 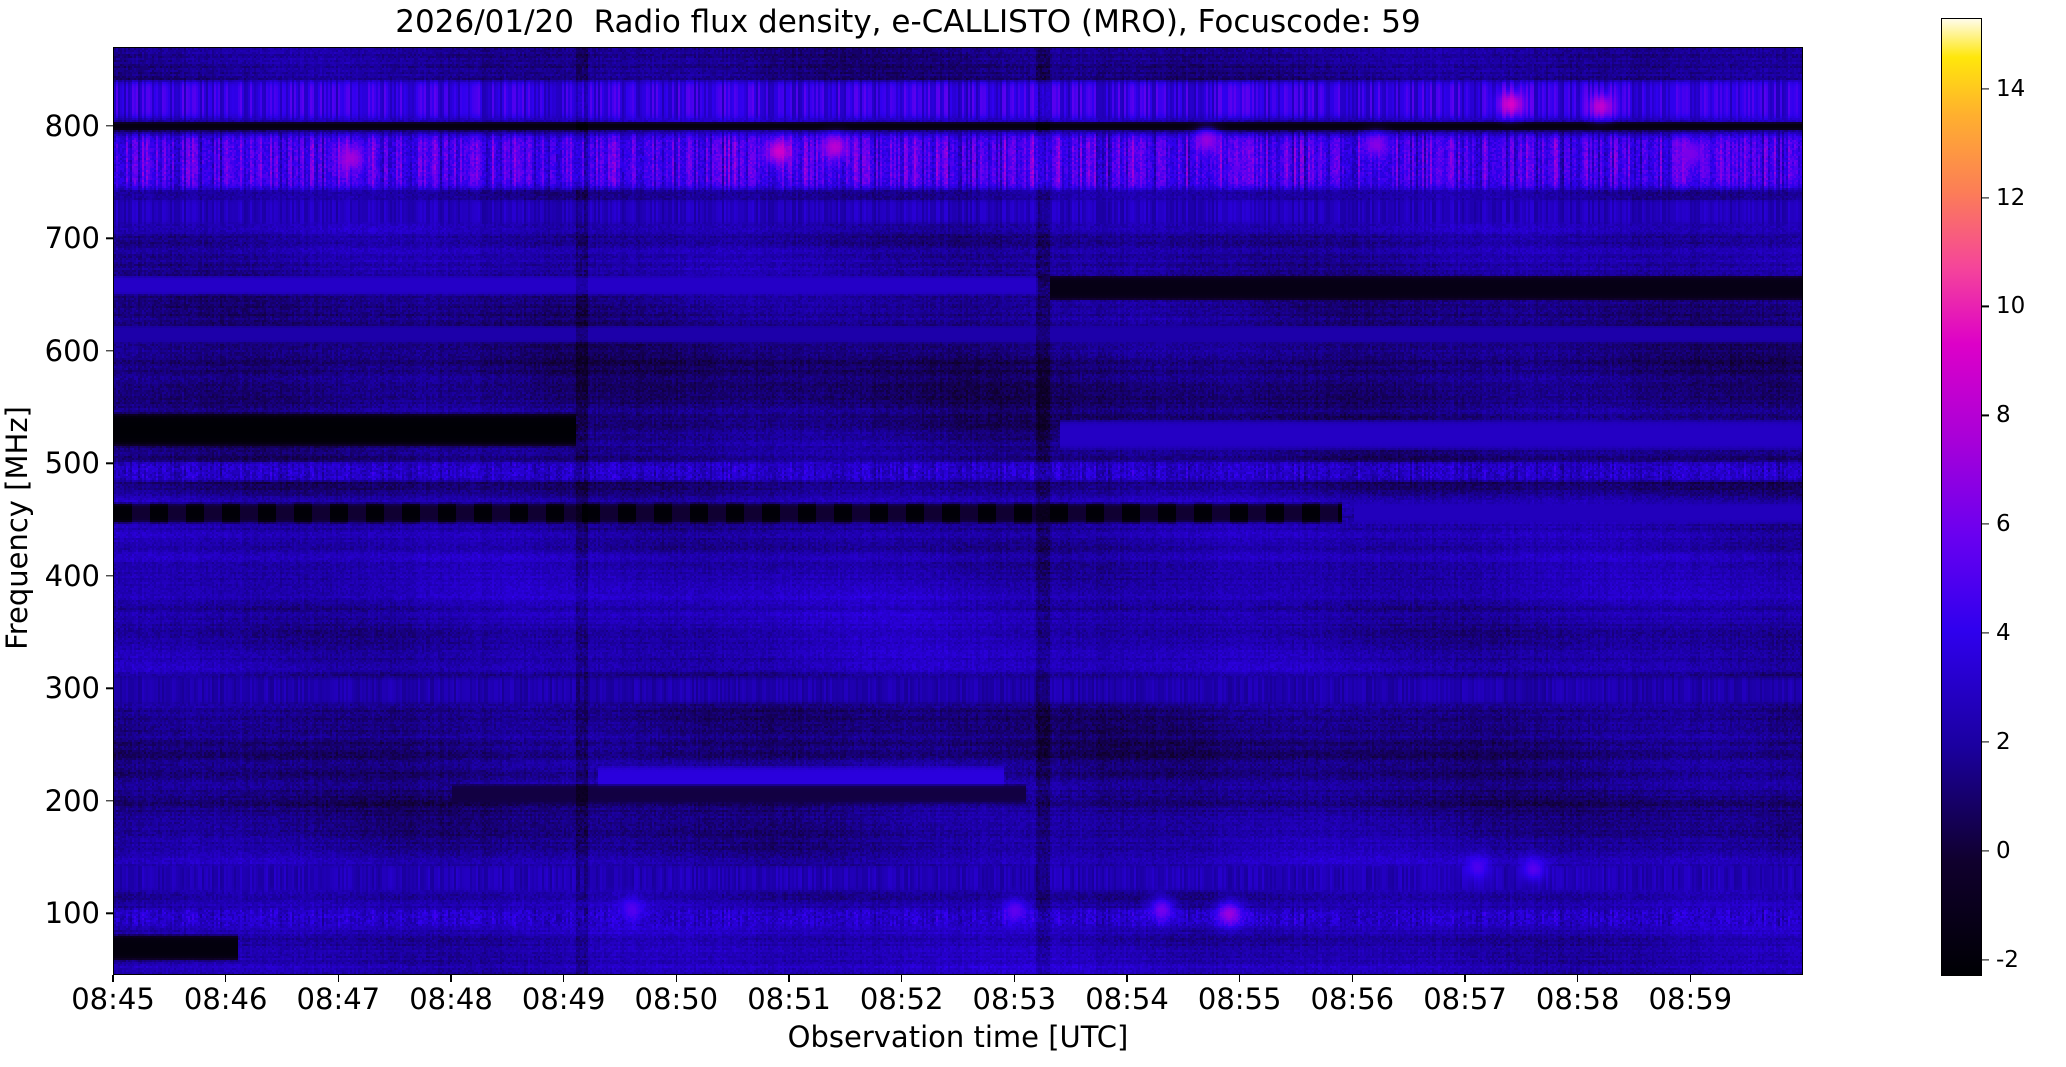 I want to click on y-tick-label: 200, so click(x=72, y=800).